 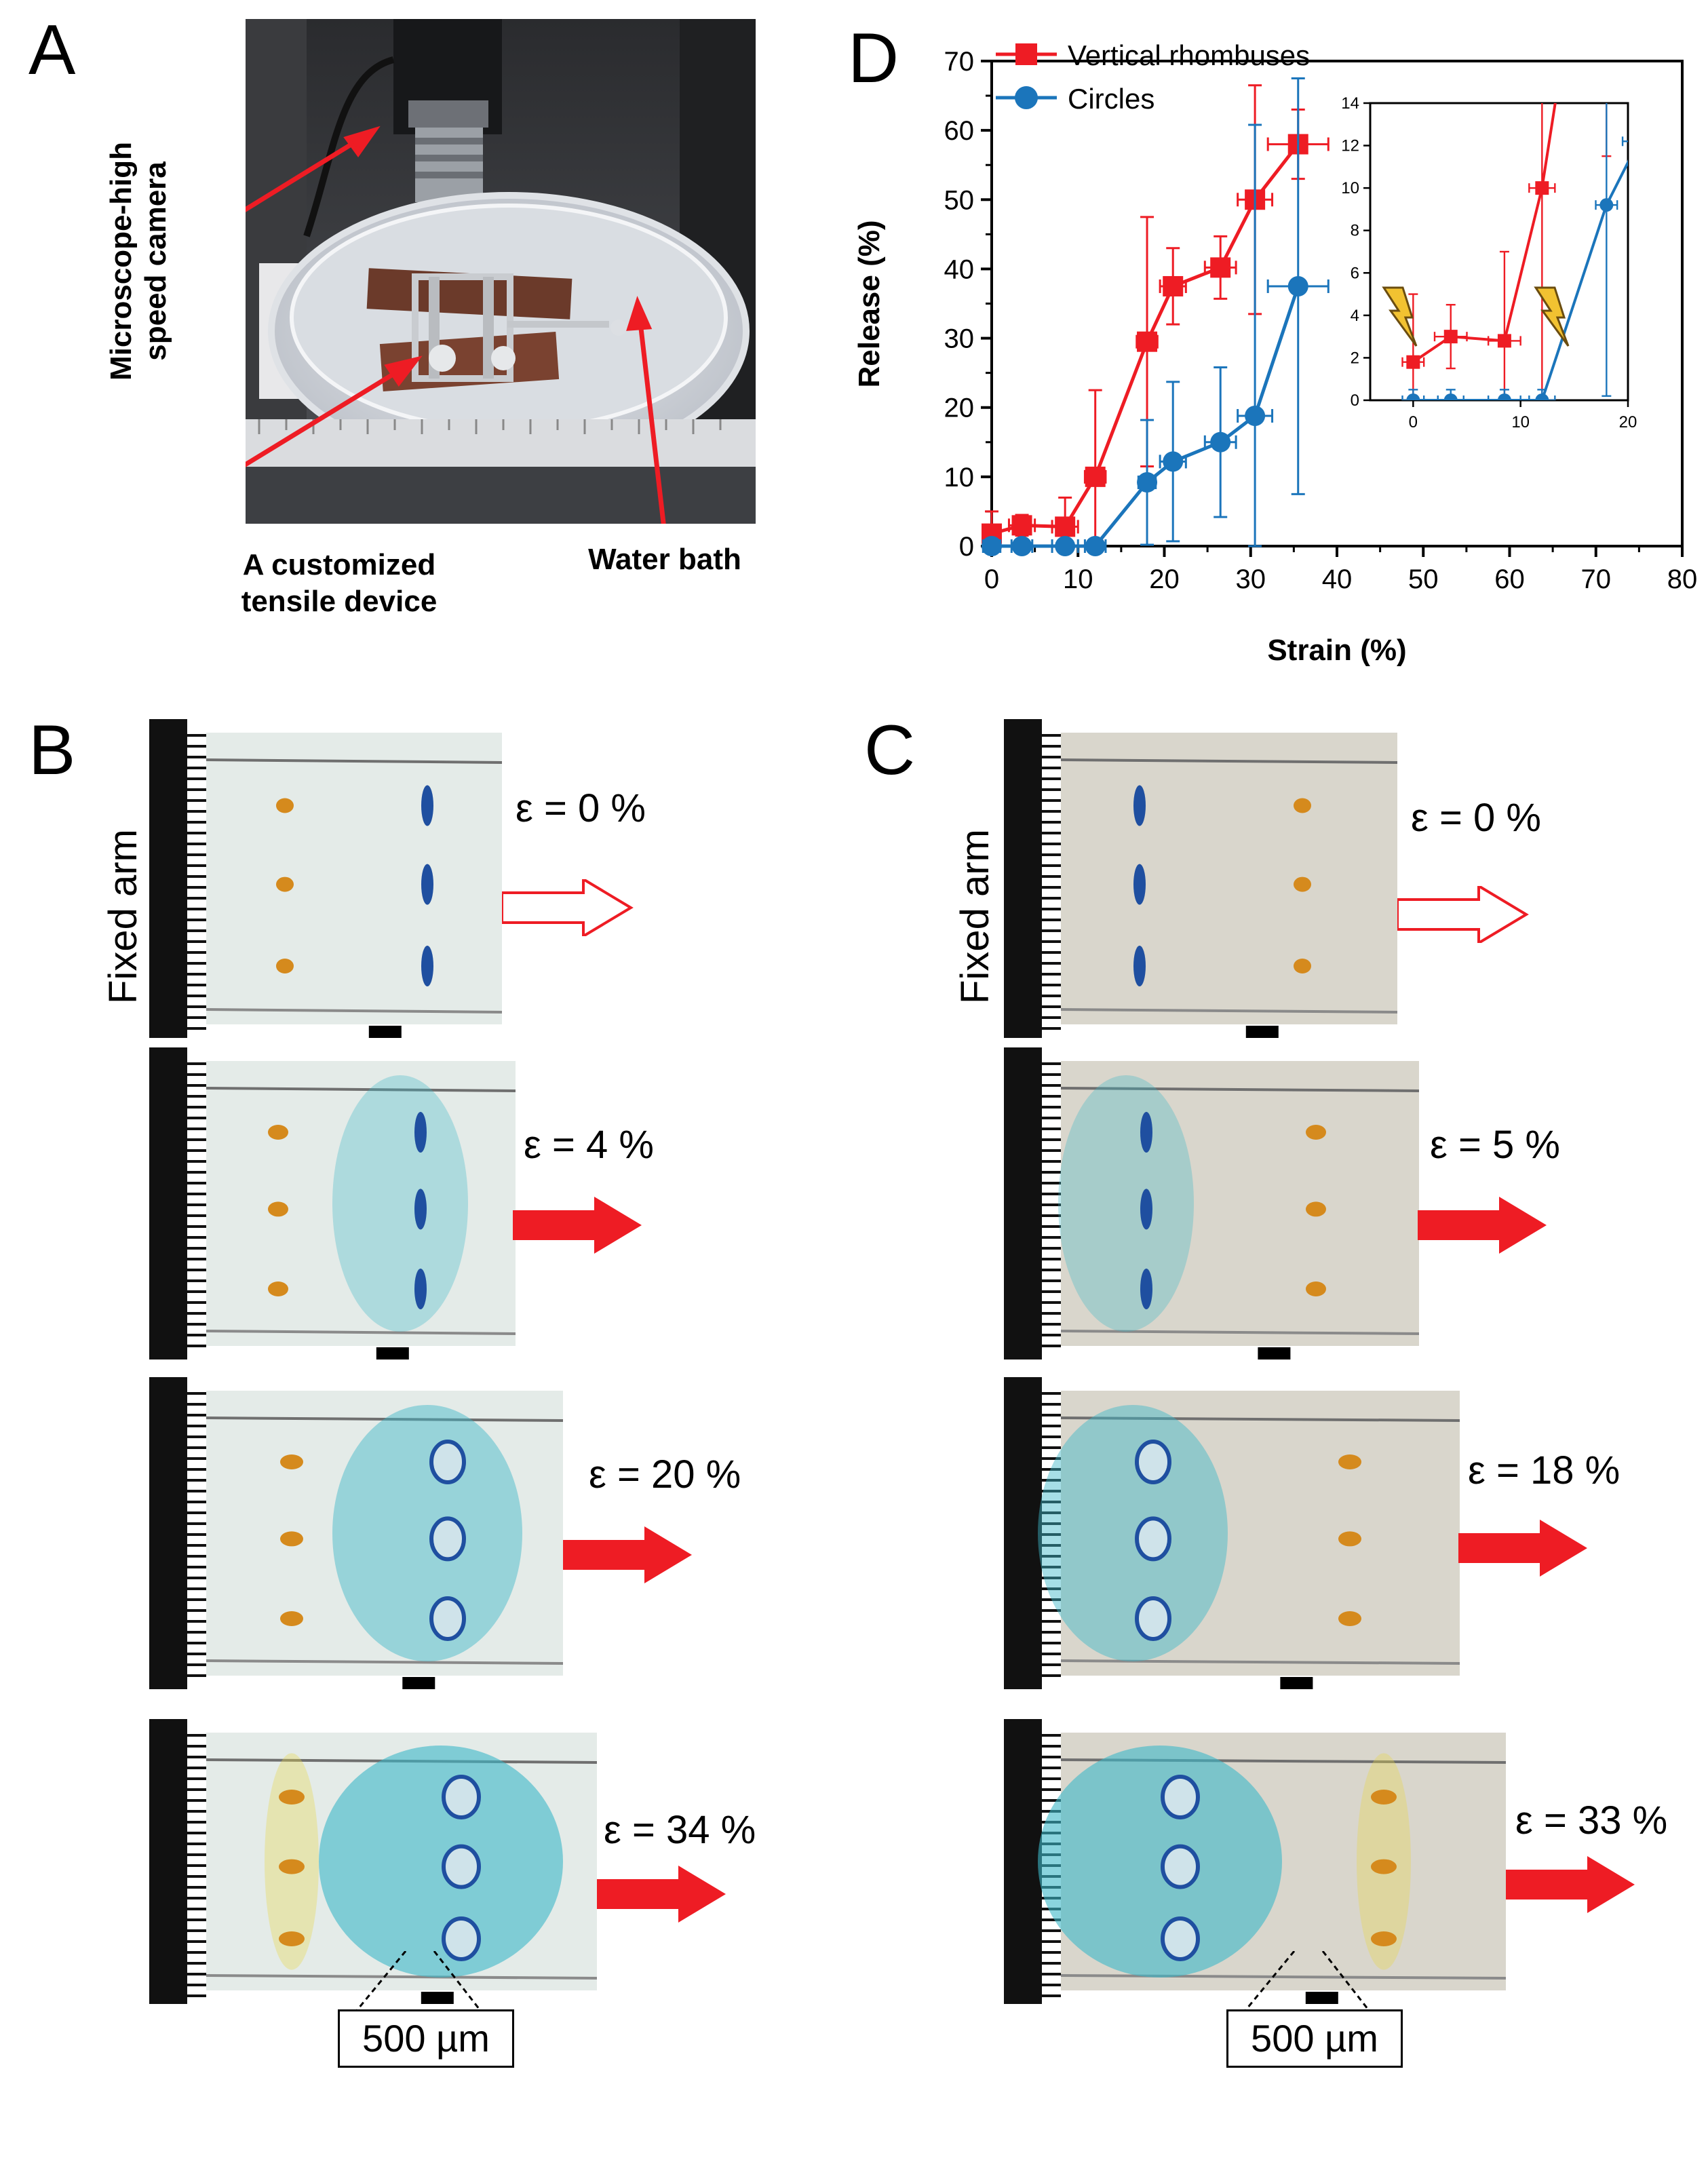 What do you see at coordinates (1337, 579) in the screenshot?
I see `x-tick-label: 40` at bounding box center [1337, 579].